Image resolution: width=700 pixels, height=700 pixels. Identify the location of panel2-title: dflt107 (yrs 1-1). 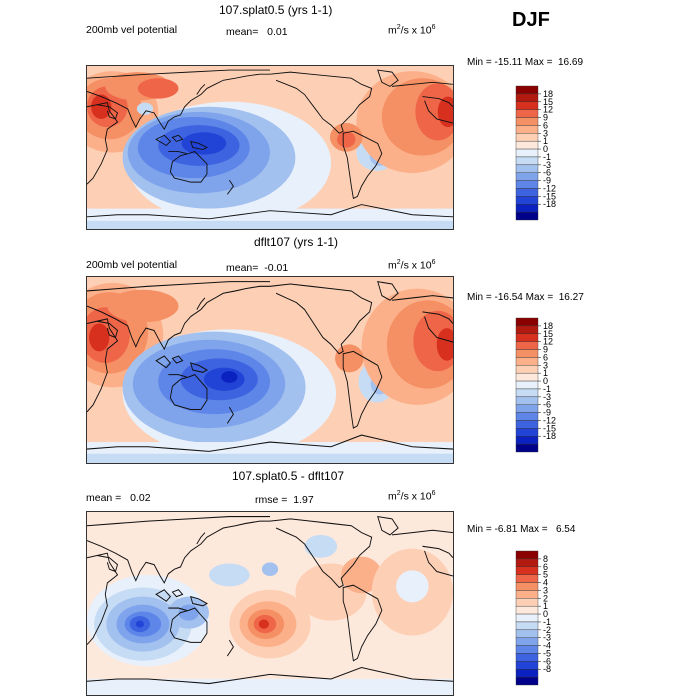
(296, 242).